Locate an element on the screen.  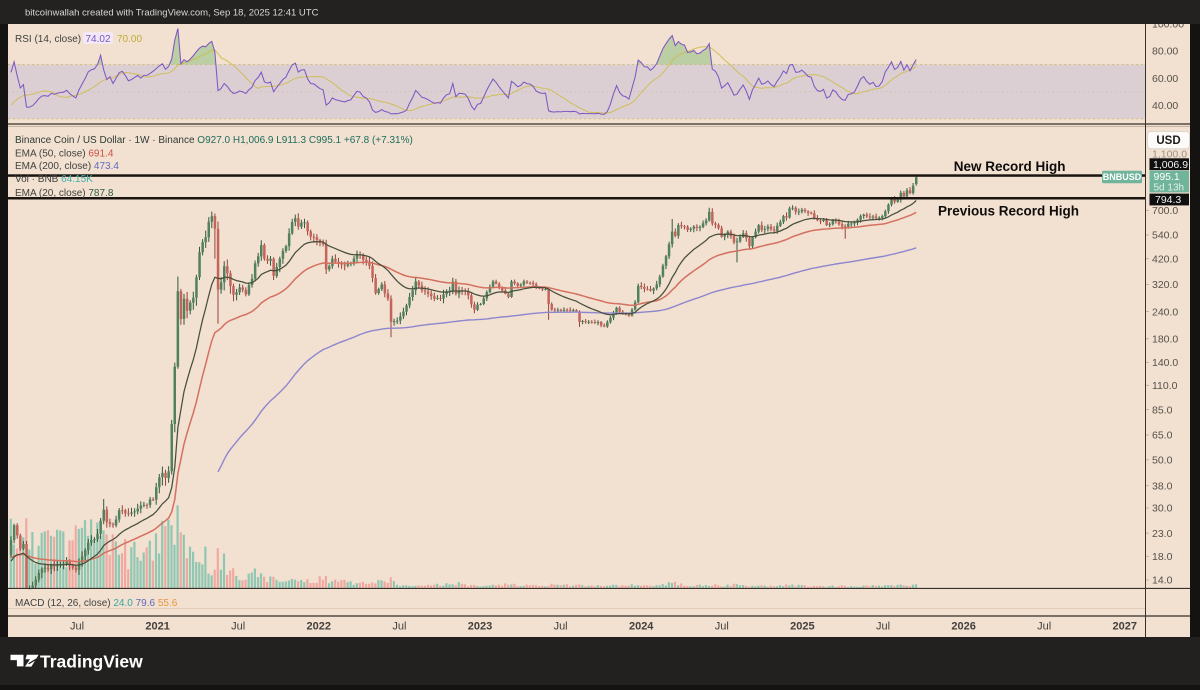
svg-text: 50.0 is located at coordinates (1162, 461).